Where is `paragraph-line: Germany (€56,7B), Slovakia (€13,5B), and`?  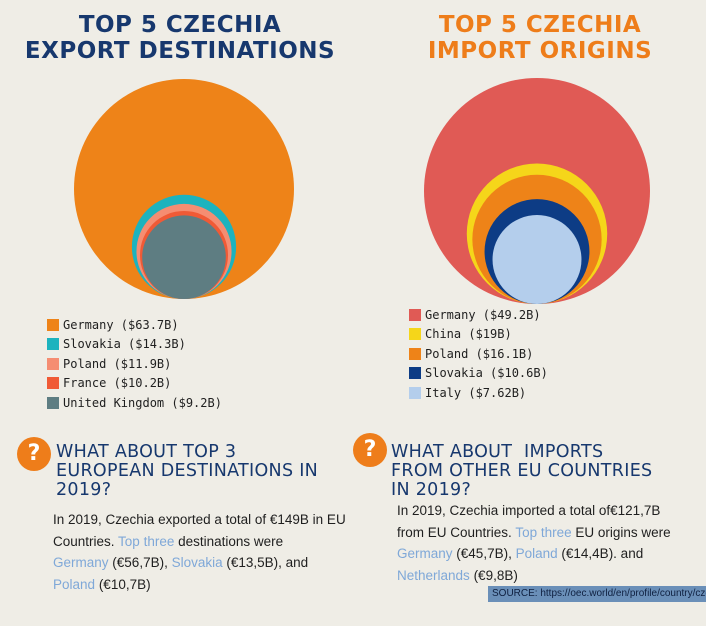
paragraph-line: Germany (€56,7B), Slovakia (€13,5B), and is located at coordinates (199, 563).